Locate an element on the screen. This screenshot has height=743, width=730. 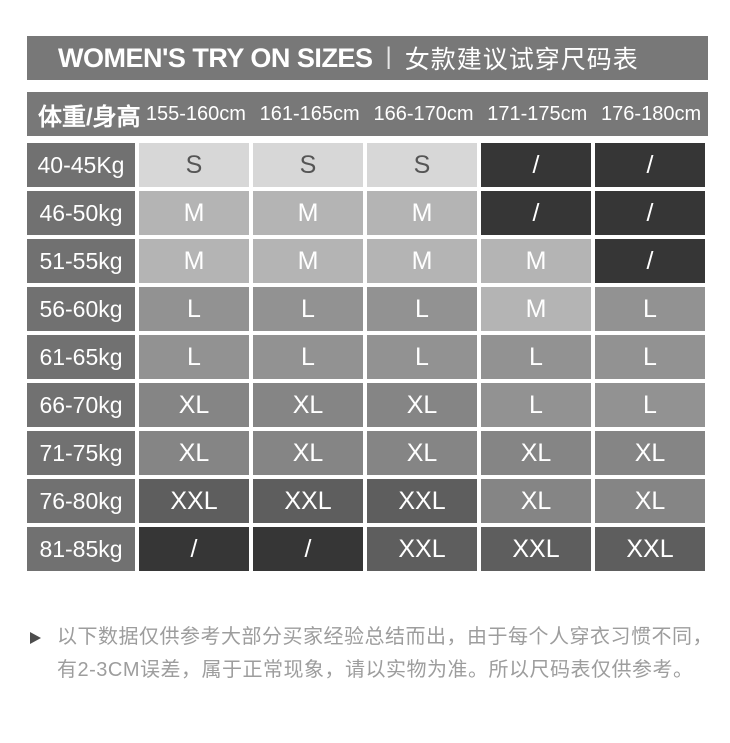
title-bar: WOMEN'S TRY ON SIZES | 女款建议试穿尺码表 is located at coordinates (367, 58).